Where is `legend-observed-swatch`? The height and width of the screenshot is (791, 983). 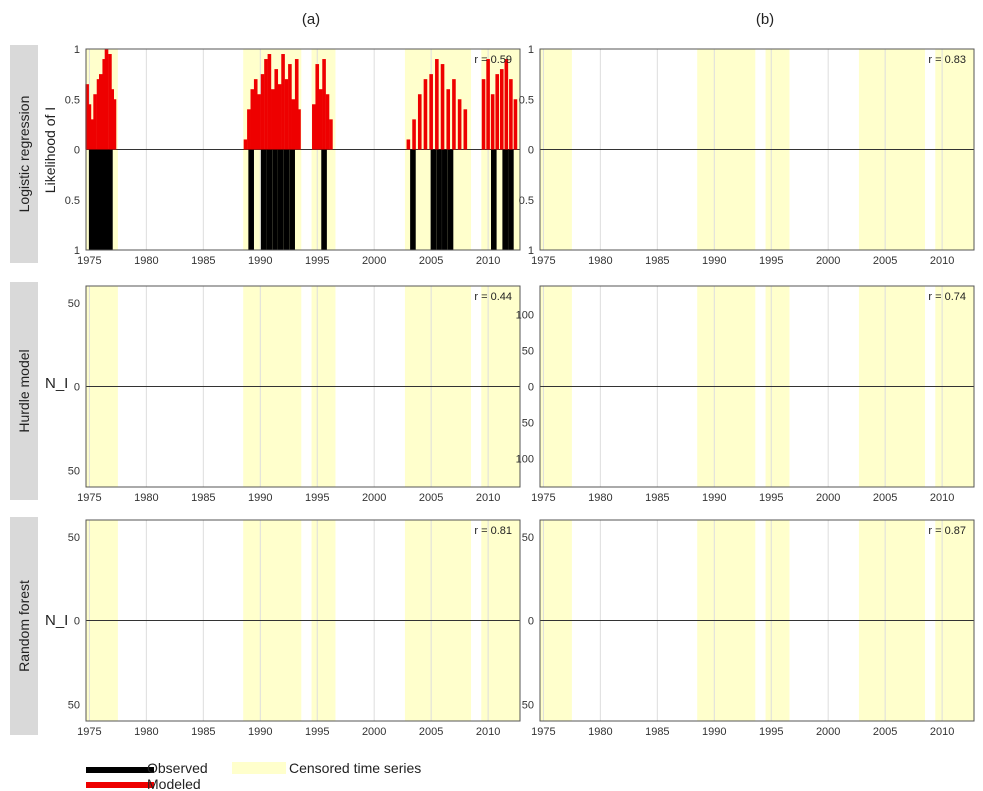 legend-observed-swatch is located at coordinates (120, 770).